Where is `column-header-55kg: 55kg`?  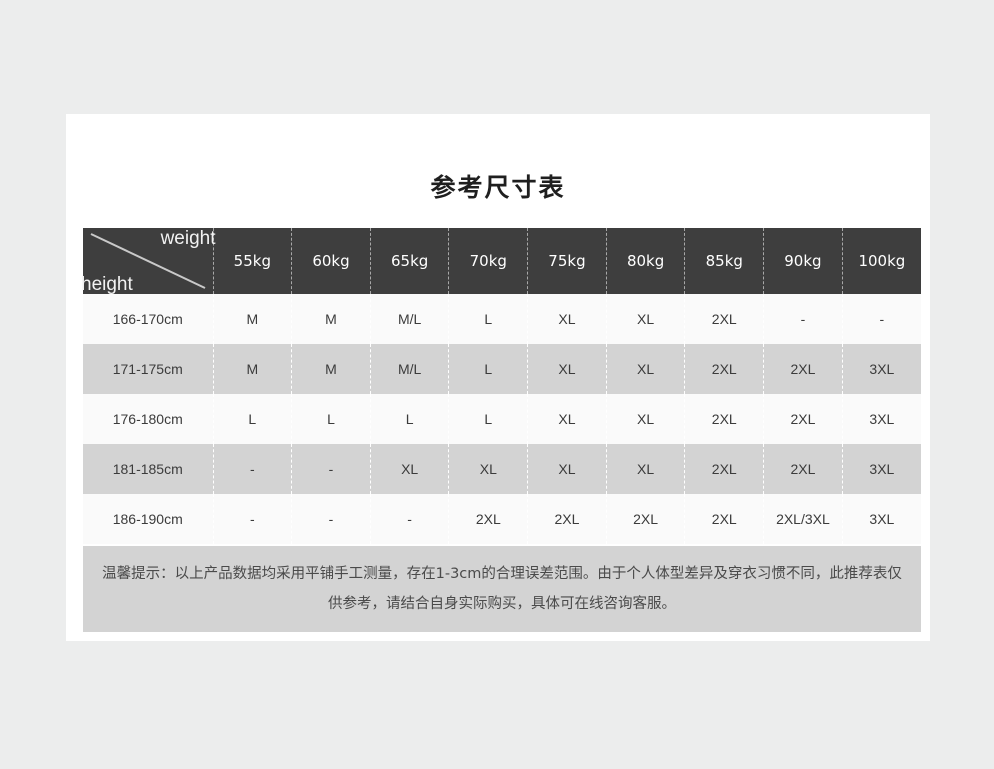 column-header-55kg: 55kg is located at coordinates (253, 261).